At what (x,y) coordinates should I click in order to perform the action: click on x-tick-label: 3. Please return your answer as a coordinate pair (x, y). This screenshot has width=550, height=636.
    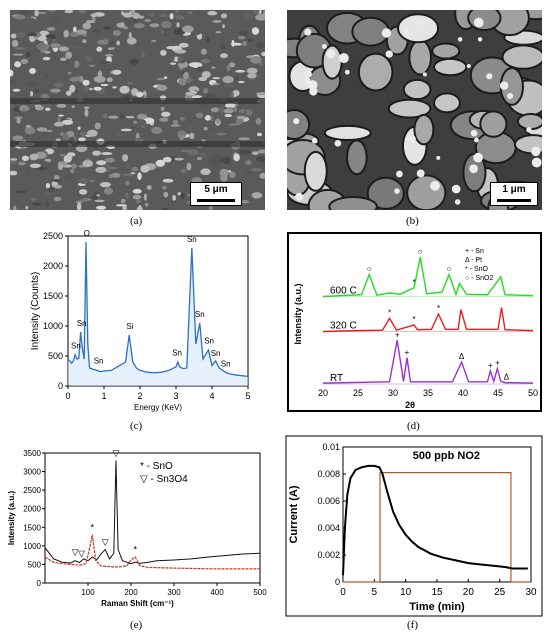
    Looking at the image, I should click on (175, 396).